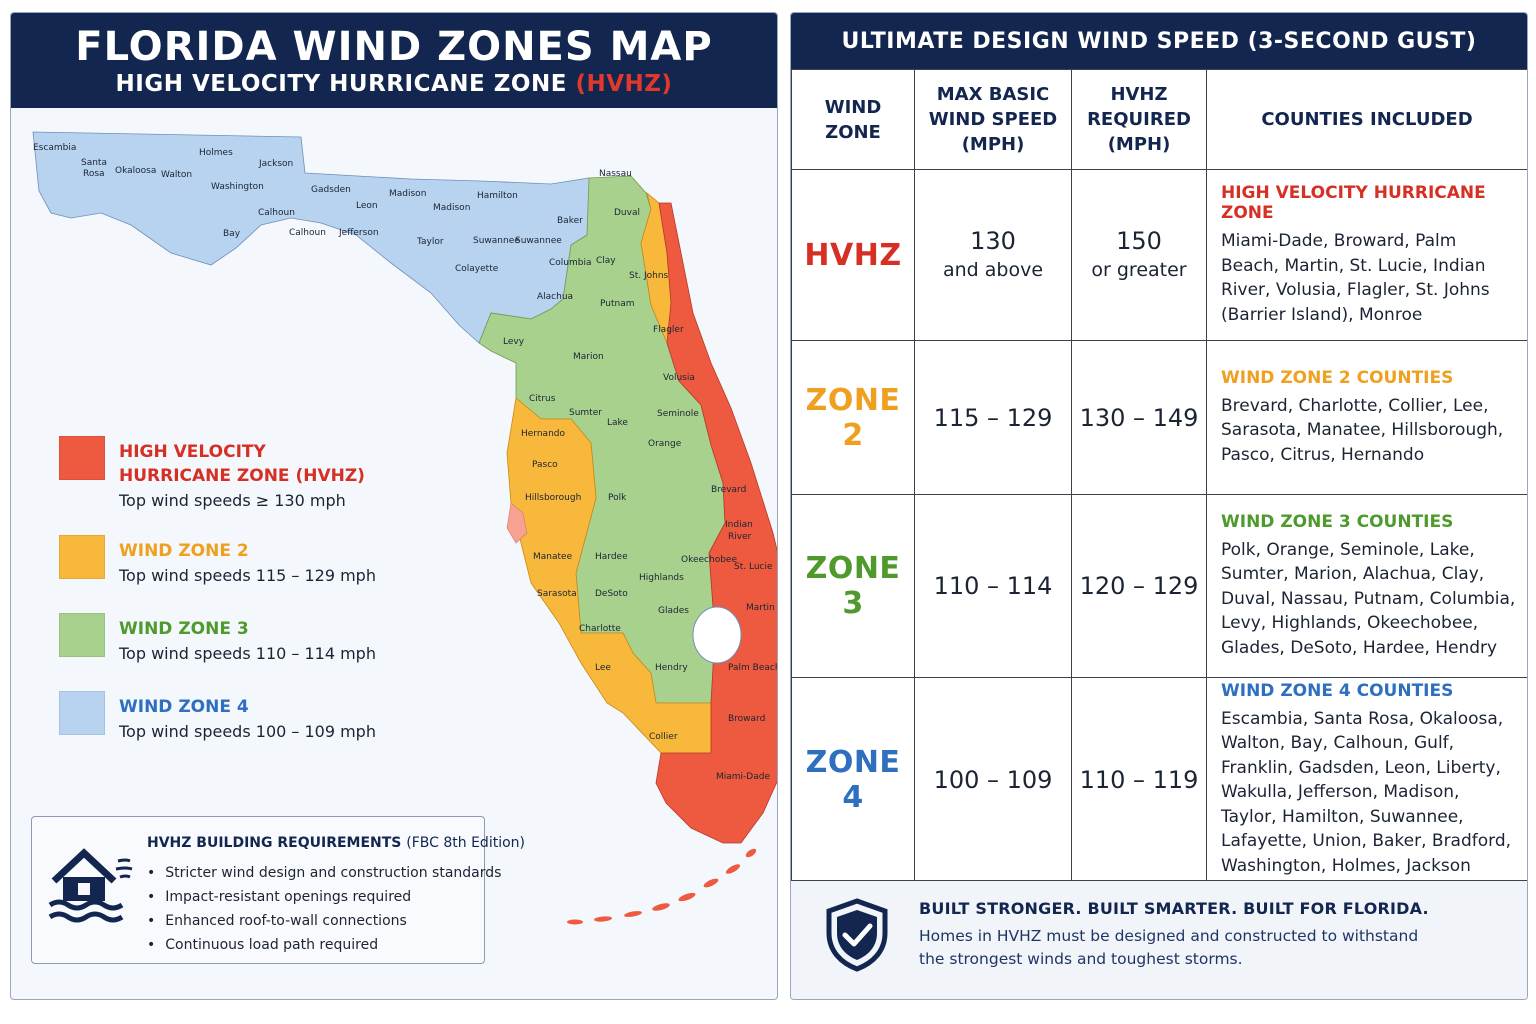 This screenshot has width=1536, height=1024. What do you see at coordinates (611, 594) in the screenshot?
I see `label-desoto: DeSoto` at bounding box center [611, 594].